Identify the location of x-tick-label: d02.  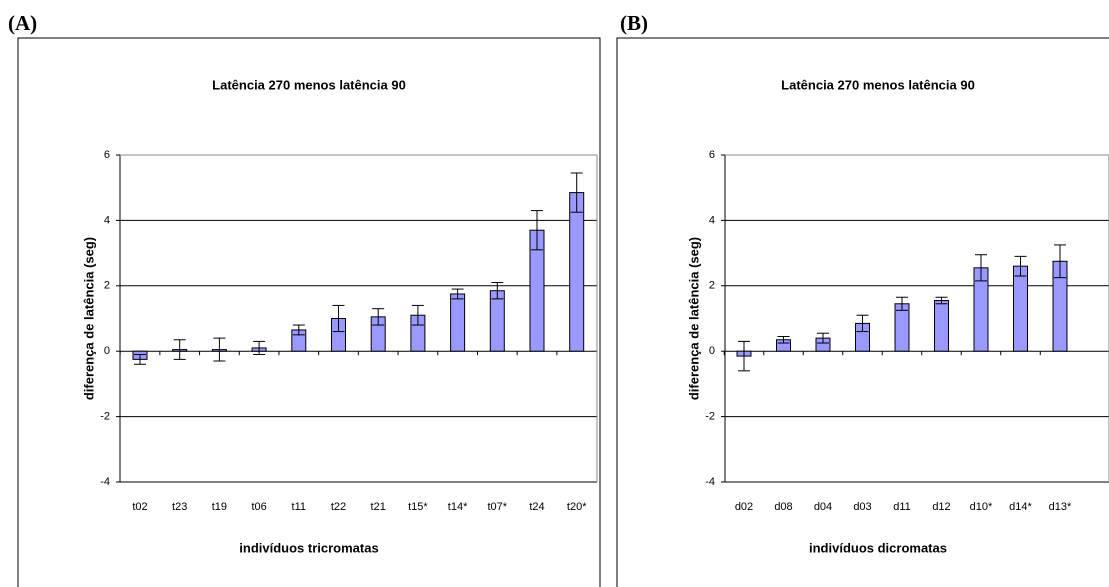
(744, 507).